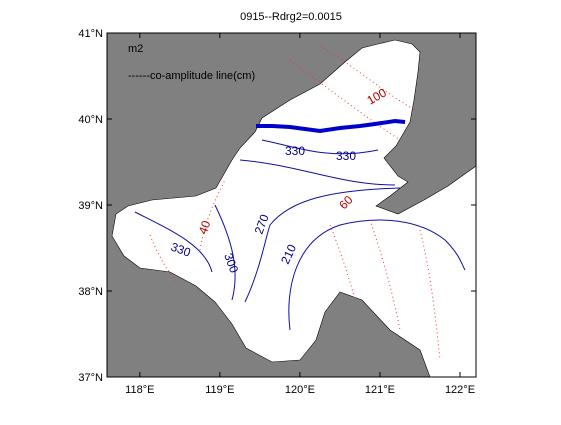 The width and height of the screenshot is (561, 425). What do you see at coordinates (135, 49) in the screenshot?
I see `constituent-label: m2` at bounding box center [135, 49].